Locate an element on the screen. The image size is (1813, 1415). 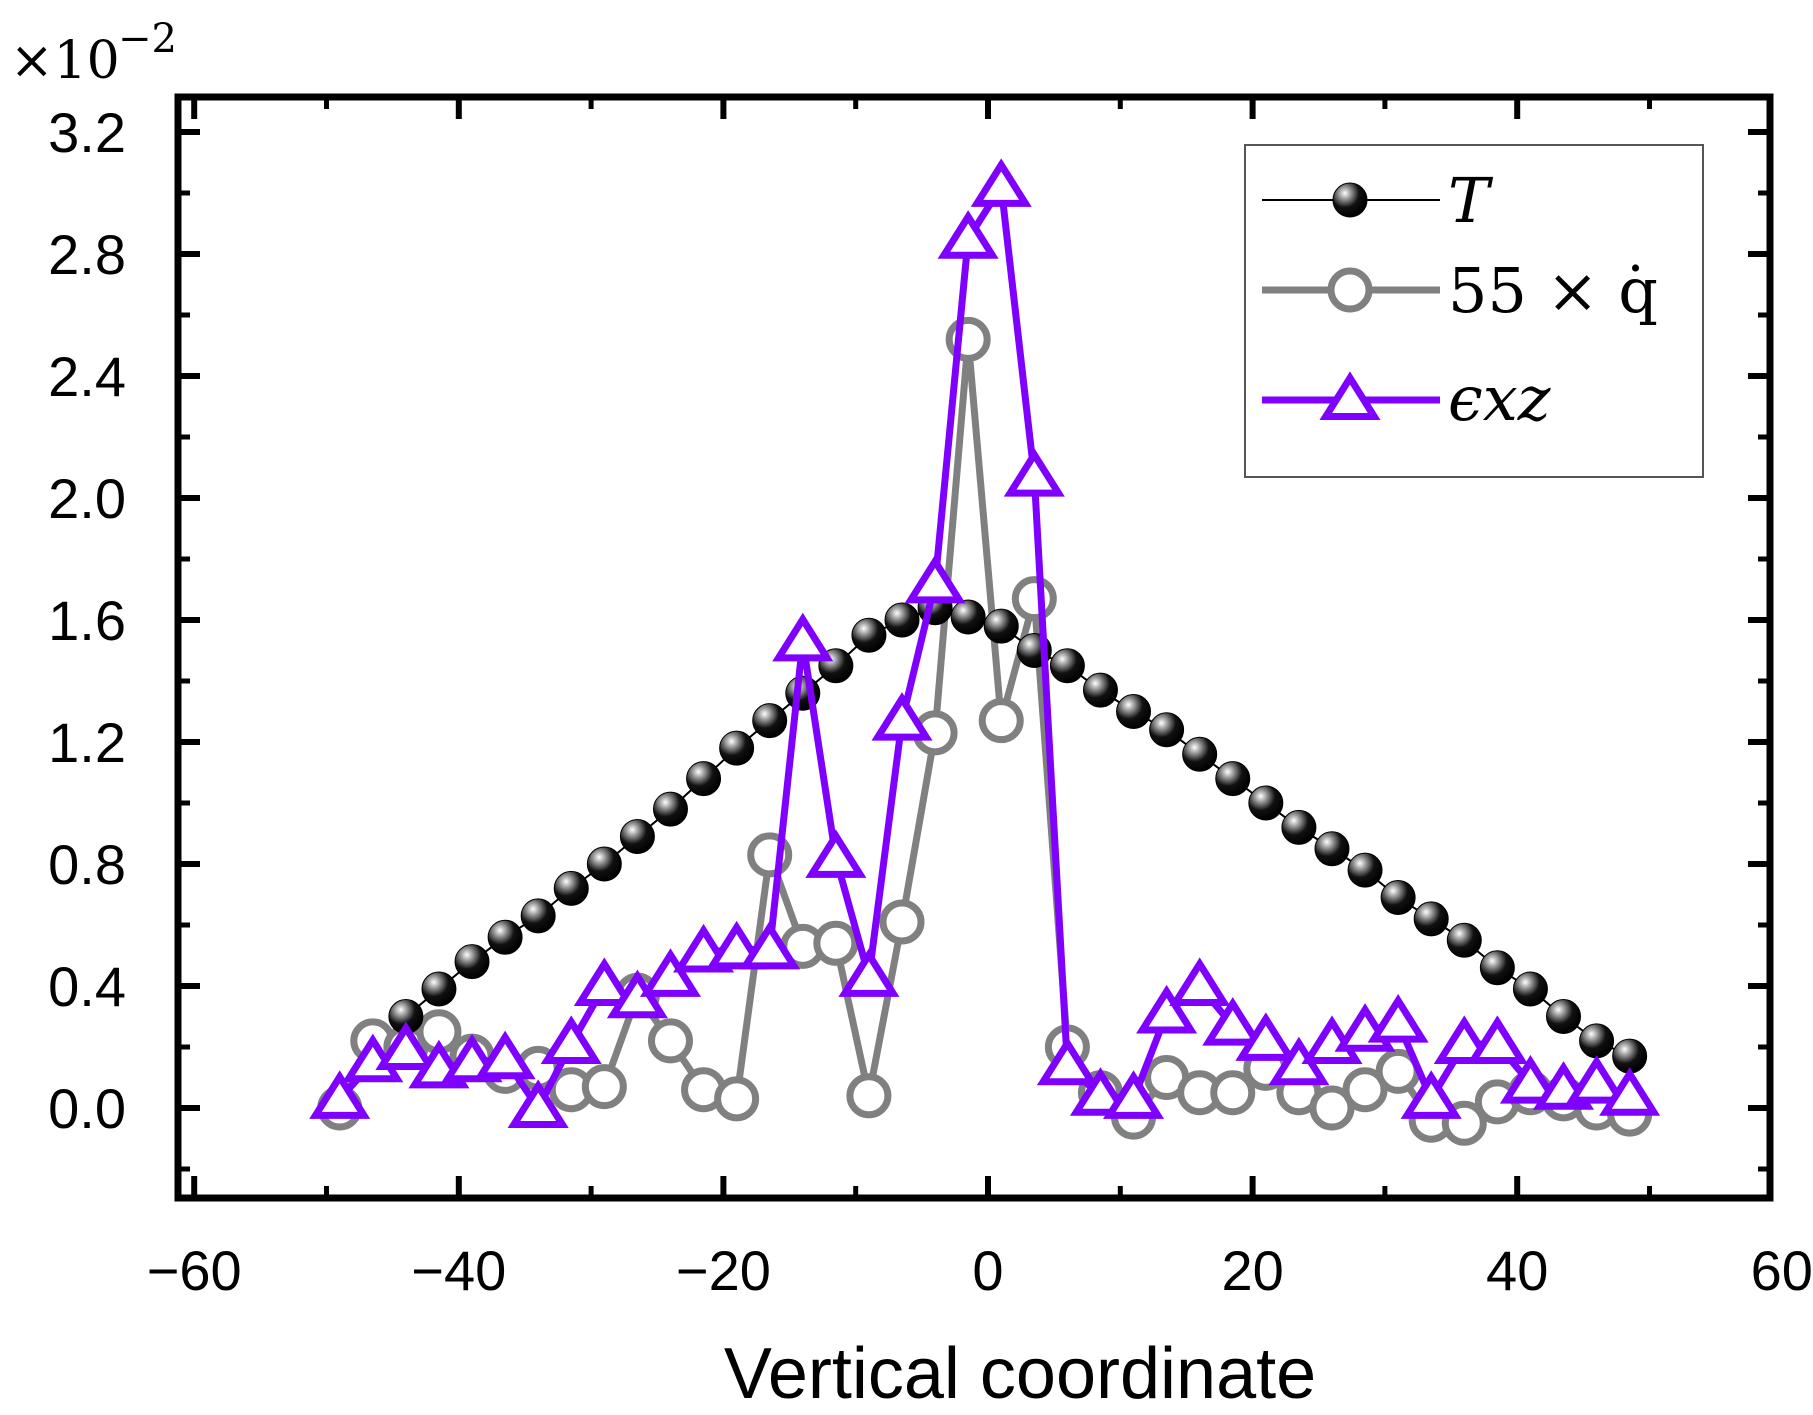
x-axis-title: Vertical coordinate is located at coordinates (1020, 1374).